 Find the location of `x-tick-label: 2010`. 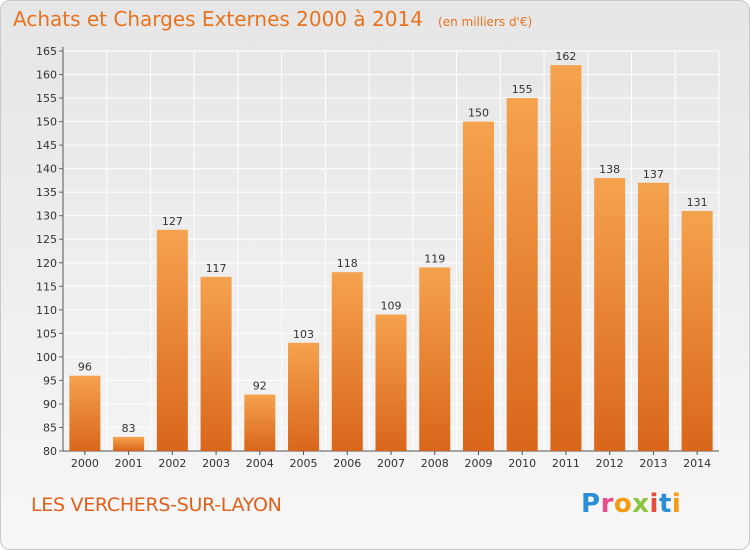

x-tick-label: 2010 is located at coordinates (522, 463).